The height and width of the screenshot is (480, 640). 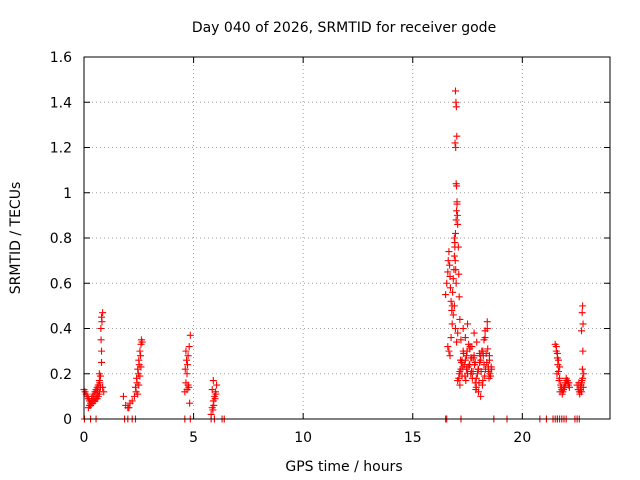 I want to click on y-tick-label: 0.6, so click(x=61, y=284).